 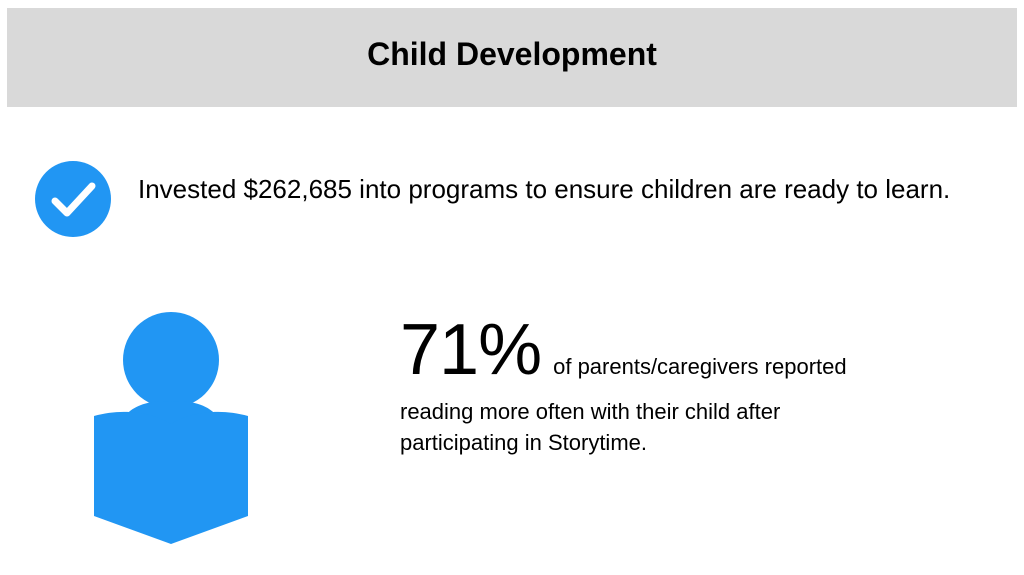 What do you see at coordinates (512, 54) in the screenshot?
I see `page-title: Child Development` at bounding box center [512, 54].